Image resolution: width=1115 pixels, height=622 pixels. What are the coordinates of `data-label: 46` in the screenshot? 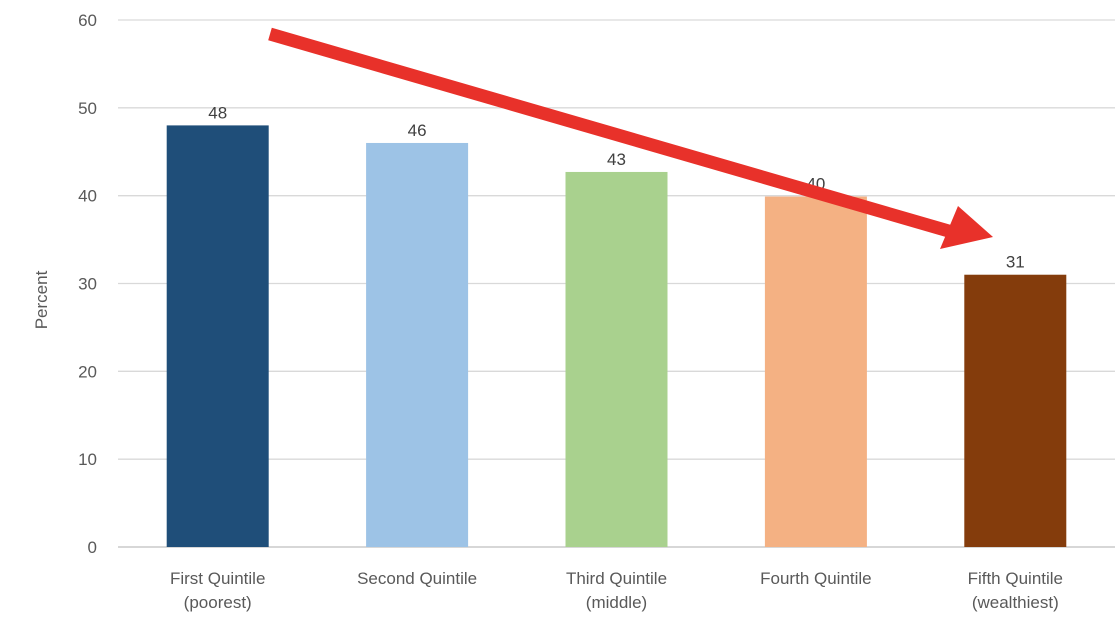 It's located at (417, 130).